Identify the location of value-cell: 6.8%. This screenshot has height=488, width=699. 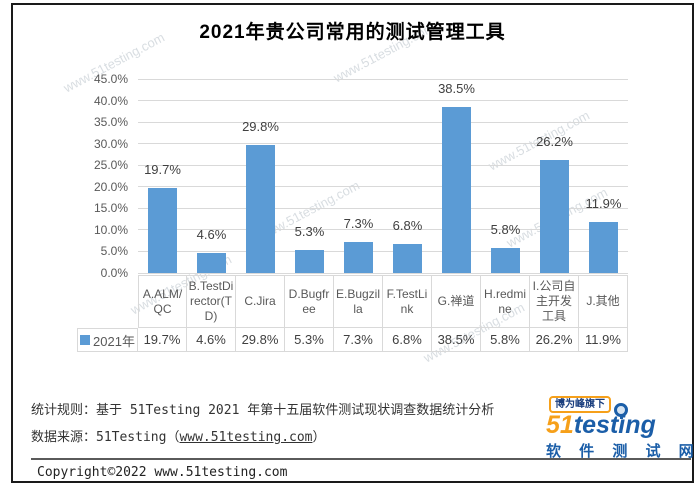
(407, 340).